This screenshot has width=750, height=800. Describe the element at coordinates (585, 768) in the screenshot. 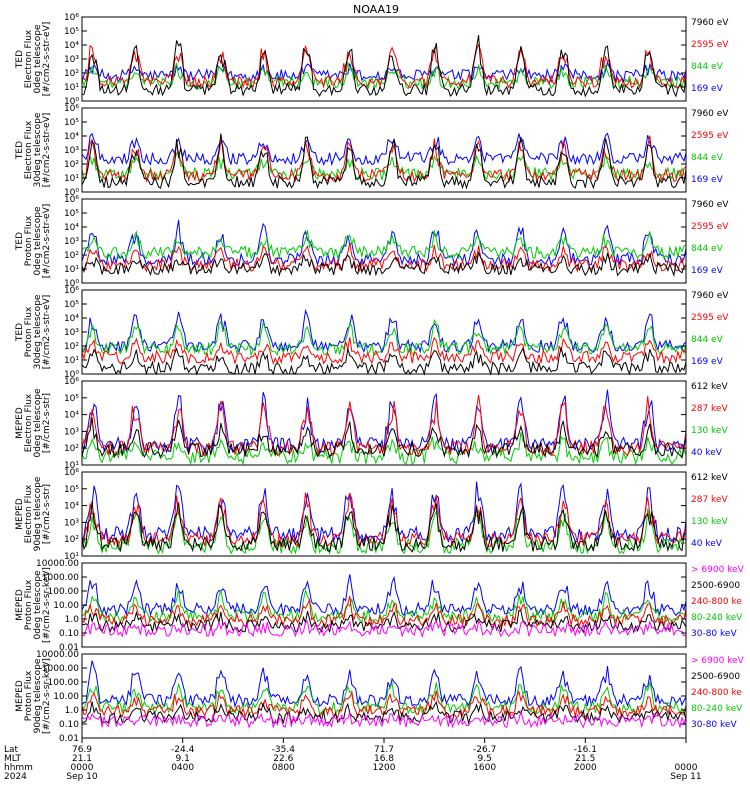

I see `x-tick-label: 2000` at that location.